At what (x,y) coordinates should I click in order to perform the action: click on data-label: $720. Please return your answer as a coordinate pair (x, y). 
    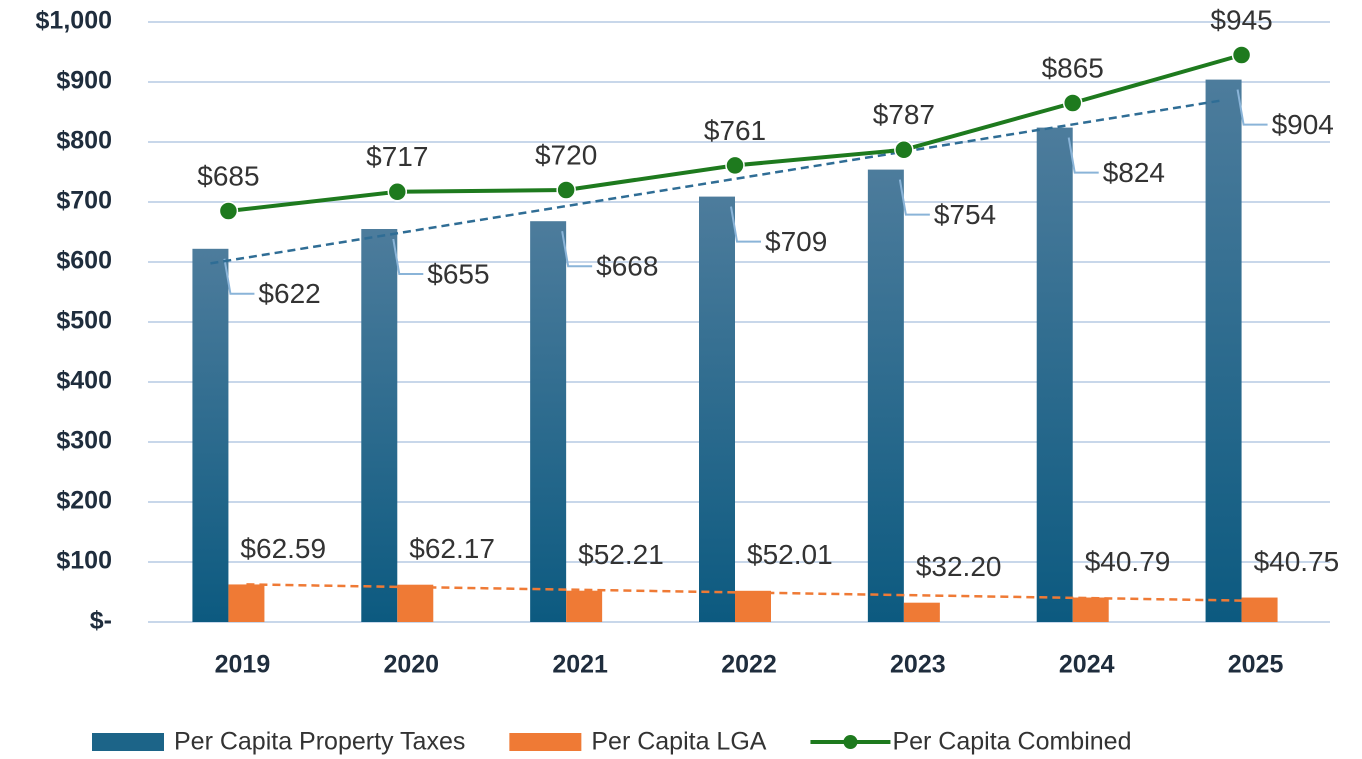
    Looking at the image, I should click on (566, 154).